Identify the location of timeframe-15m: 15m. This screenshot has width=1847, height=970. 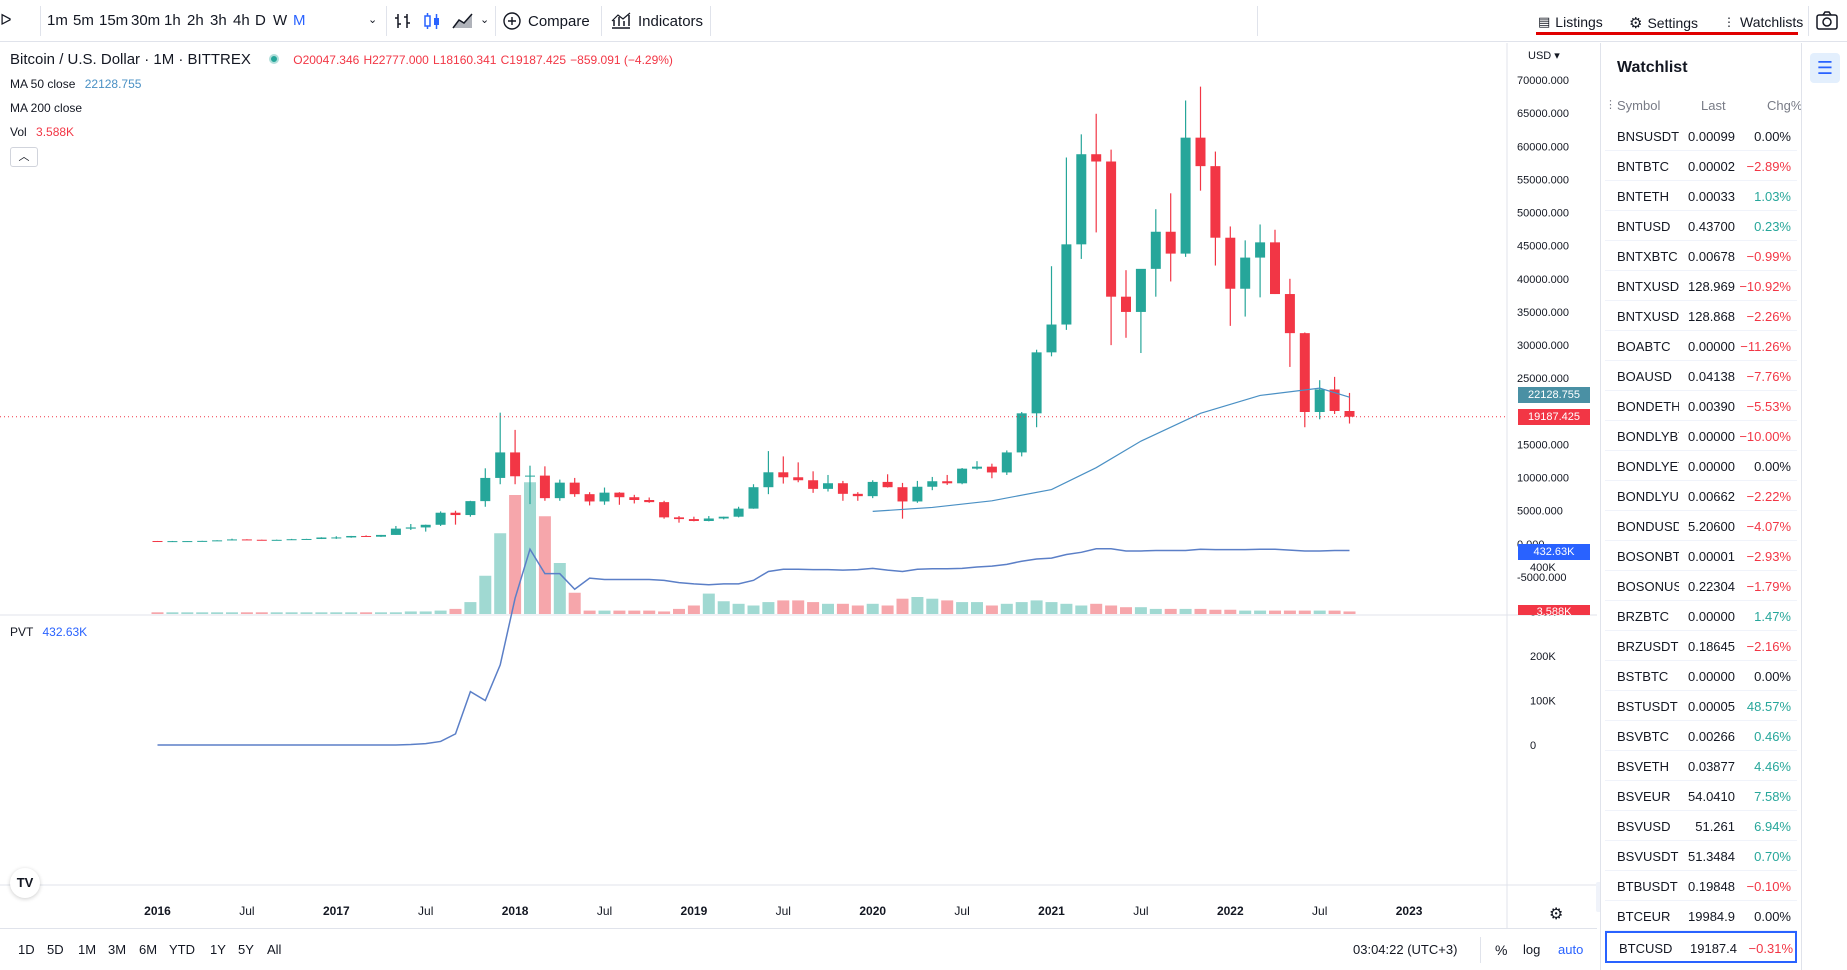
(114, 20).